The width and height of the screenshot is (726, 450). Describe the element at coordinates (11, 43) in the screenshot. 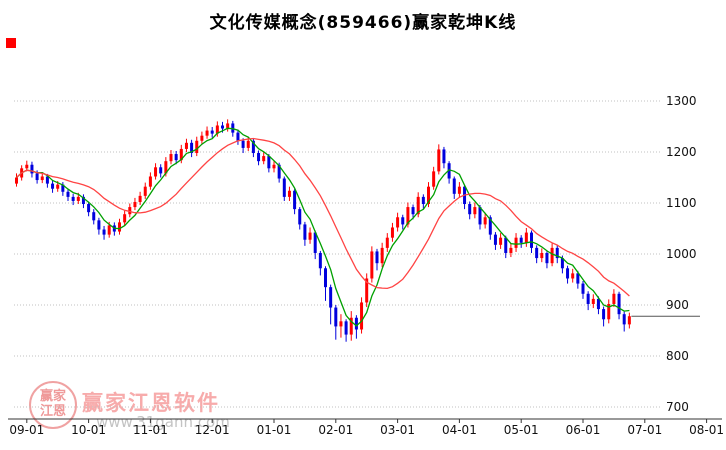

I see `red-marker` at that location.